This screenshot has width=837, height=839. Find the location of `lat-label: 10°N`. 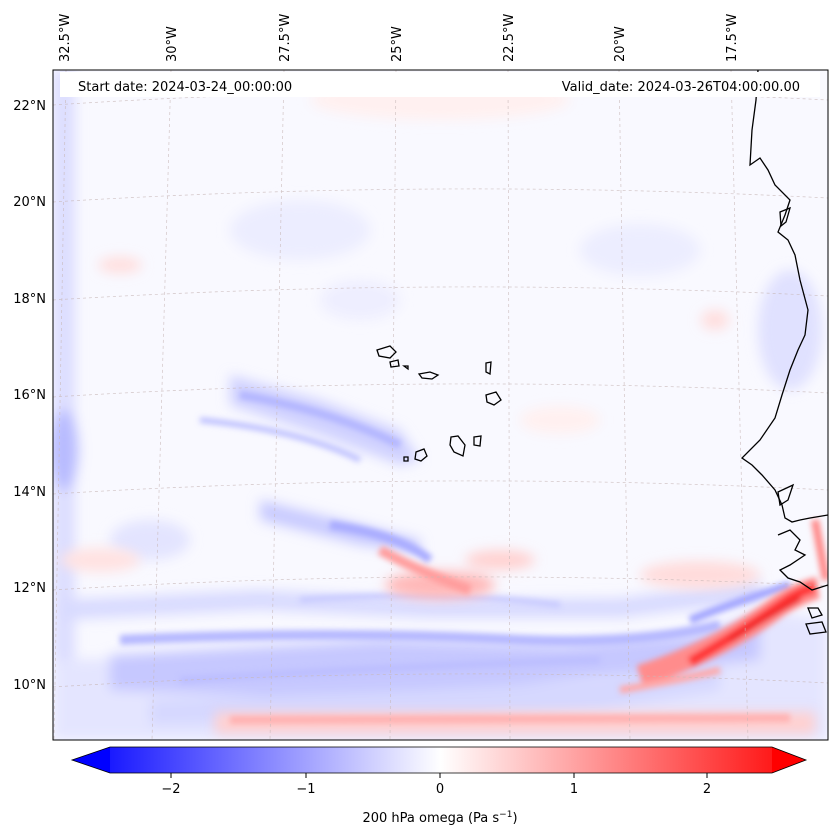

lat-label: 10°N is located at coordinates (29, 685).